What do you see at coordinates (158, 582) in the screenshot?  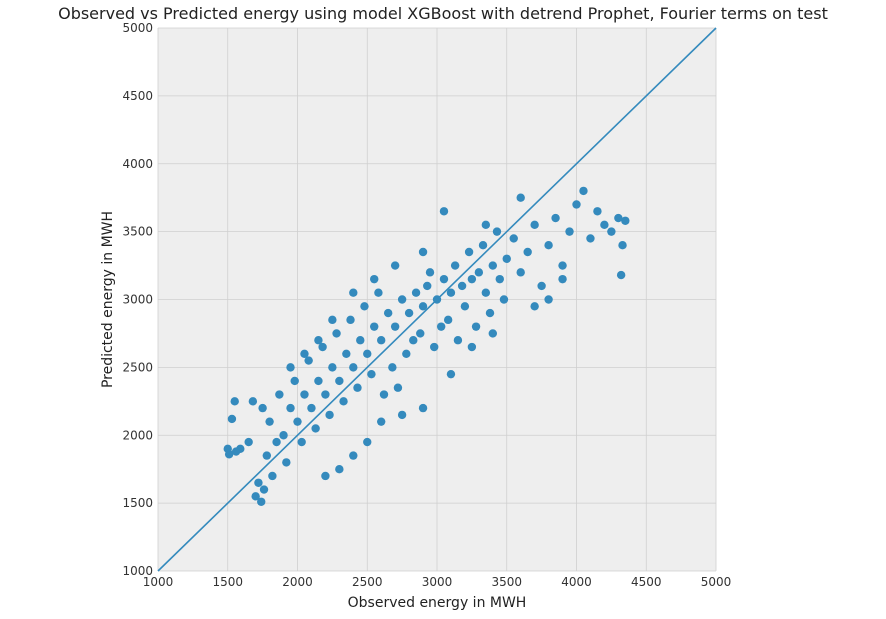 I see `x-tick-label: 1000` at bounding box center [158, 582].